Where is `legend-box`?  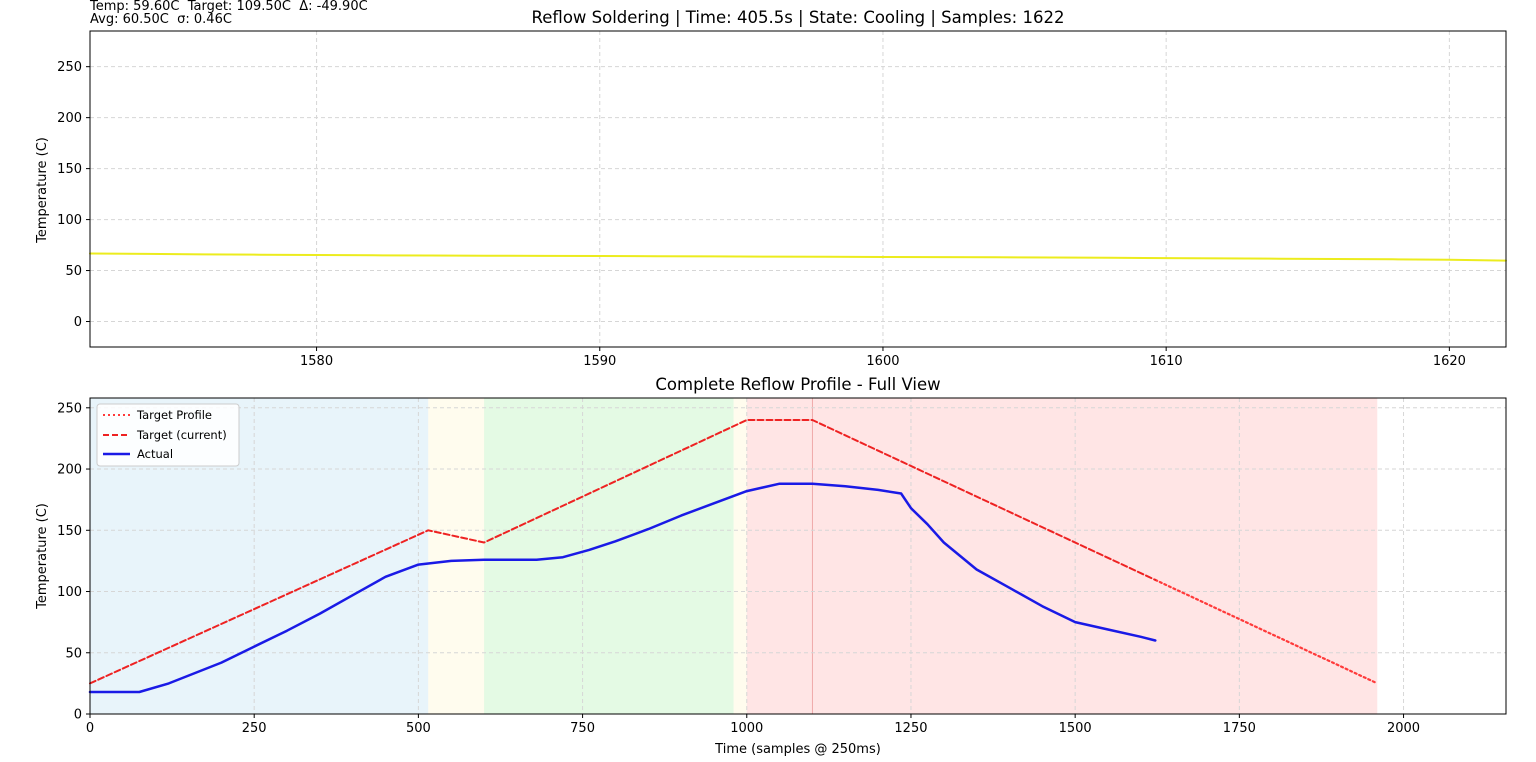
legend-box is located at coordinates (168, 435).